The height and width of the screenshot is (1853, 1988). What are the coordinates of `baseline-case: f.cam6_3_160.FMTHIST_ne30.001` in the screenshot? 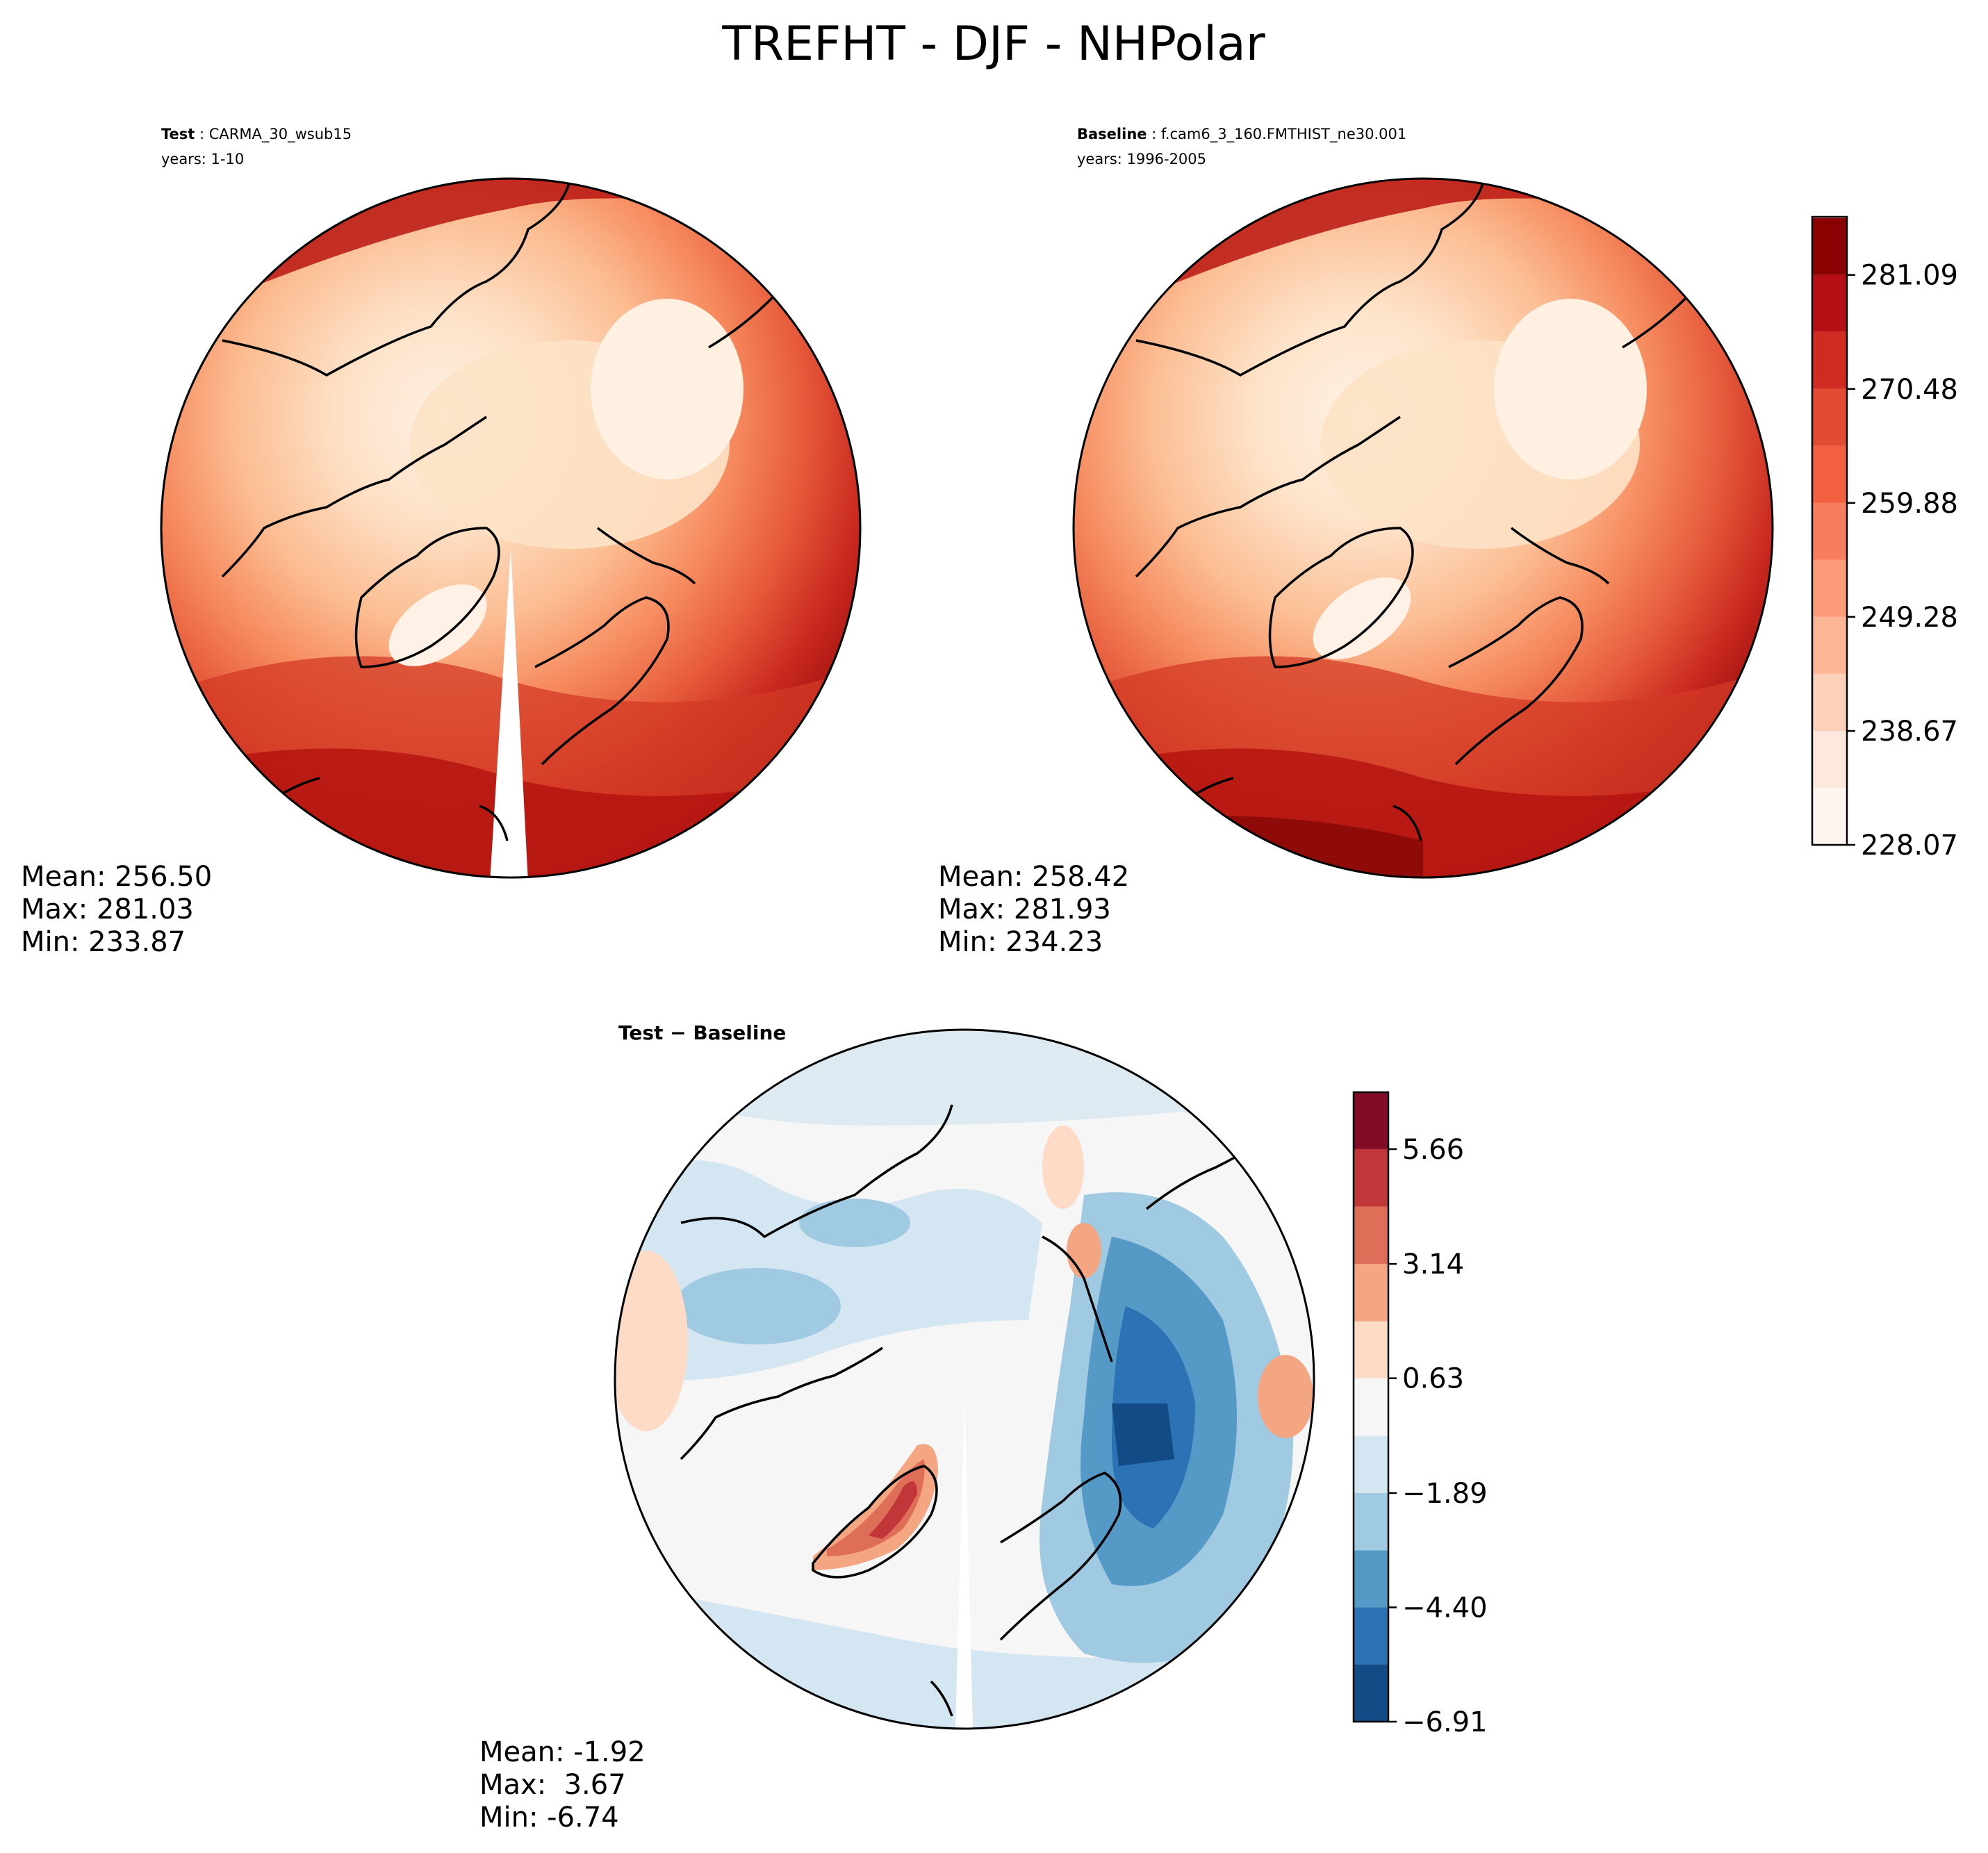 It's located at (1283, 134).